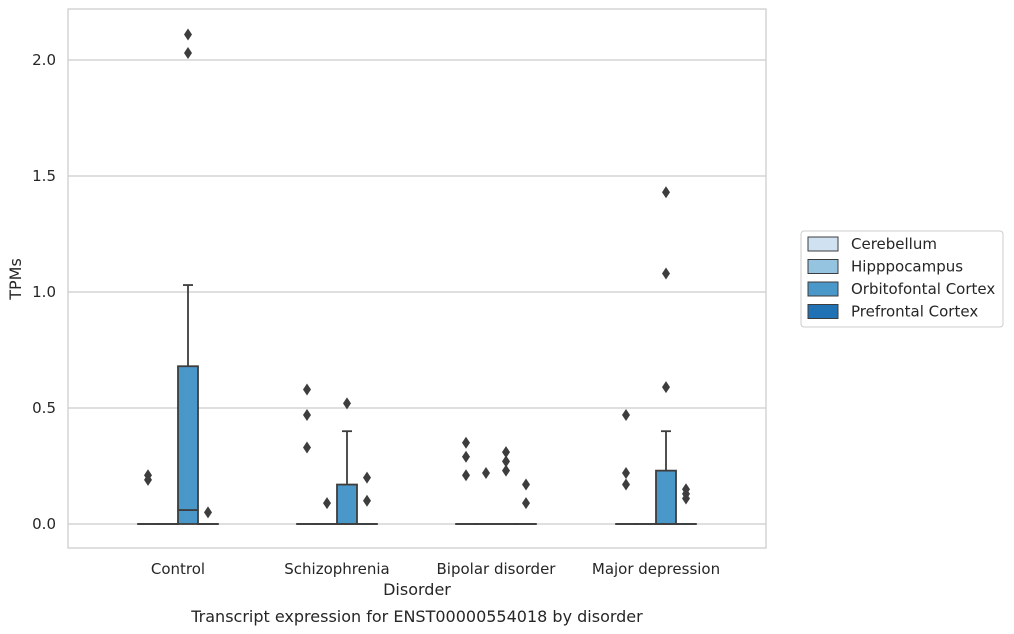 This screenshot has height=634, width=1014. Describe the element at coordinates (178, 569) in the screenshot. I see `x-tick-label: Control` at that location.